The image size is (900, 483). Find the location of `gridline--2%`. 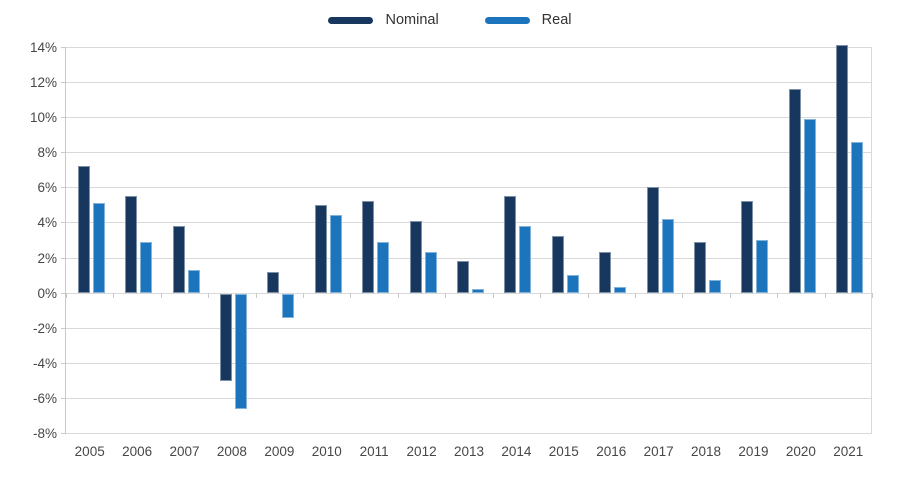

gridline--2% is located at coordinates (469, 328).